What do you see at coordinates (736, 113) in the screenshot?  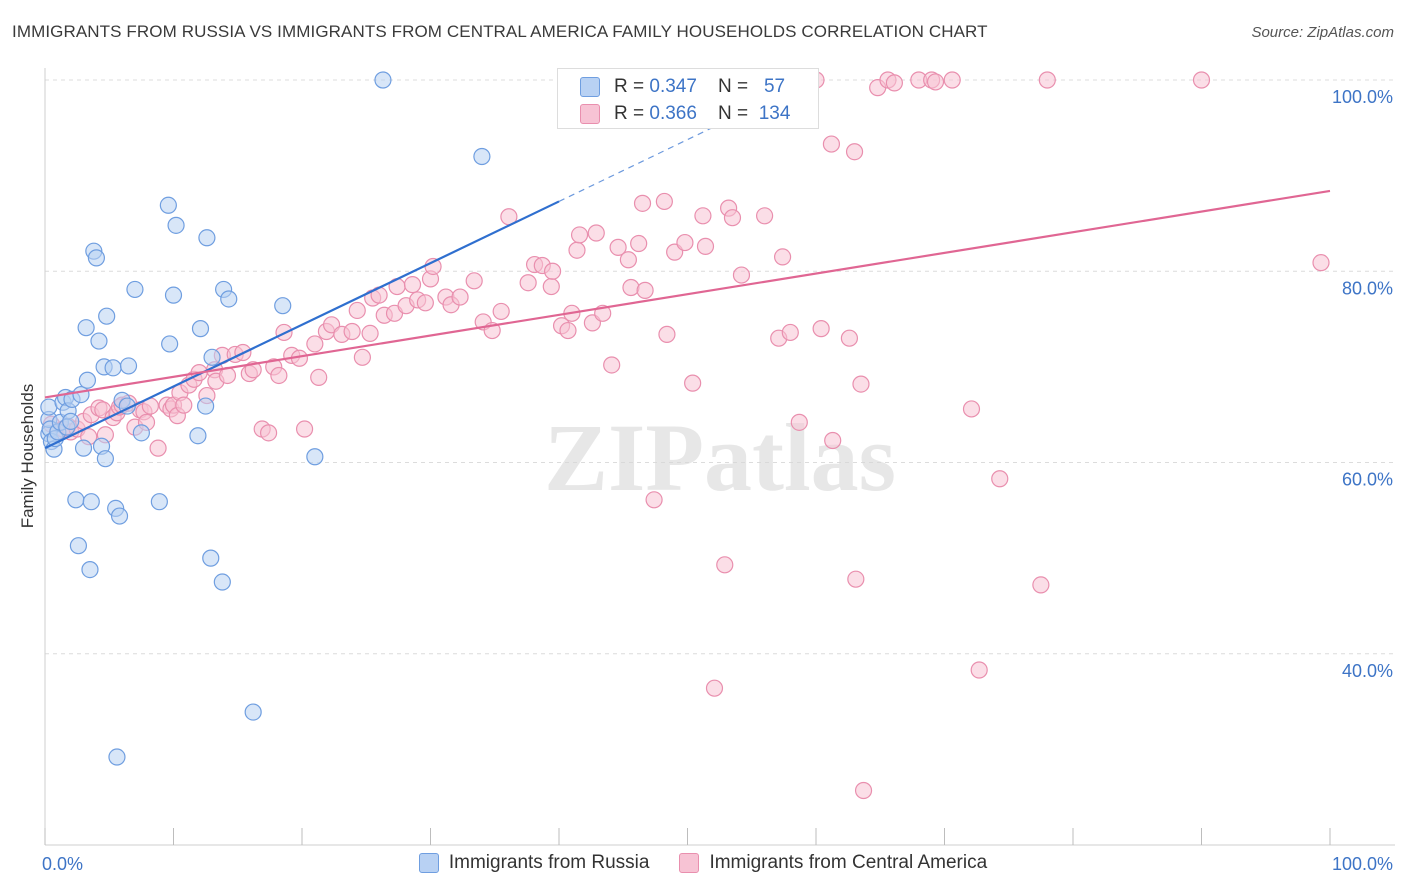 I see `central-n-label: N =` at bounding box center [736, 113].